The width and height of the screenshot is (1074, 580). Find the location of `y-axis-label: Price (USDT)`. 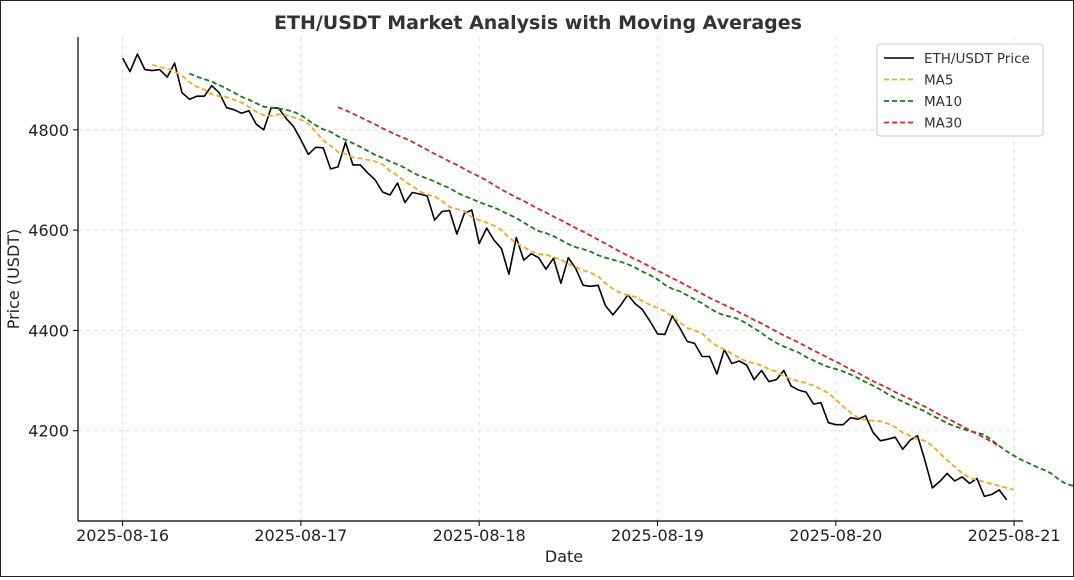

y-axis-label: Price (USDT) is located at coordinates (13, 279).